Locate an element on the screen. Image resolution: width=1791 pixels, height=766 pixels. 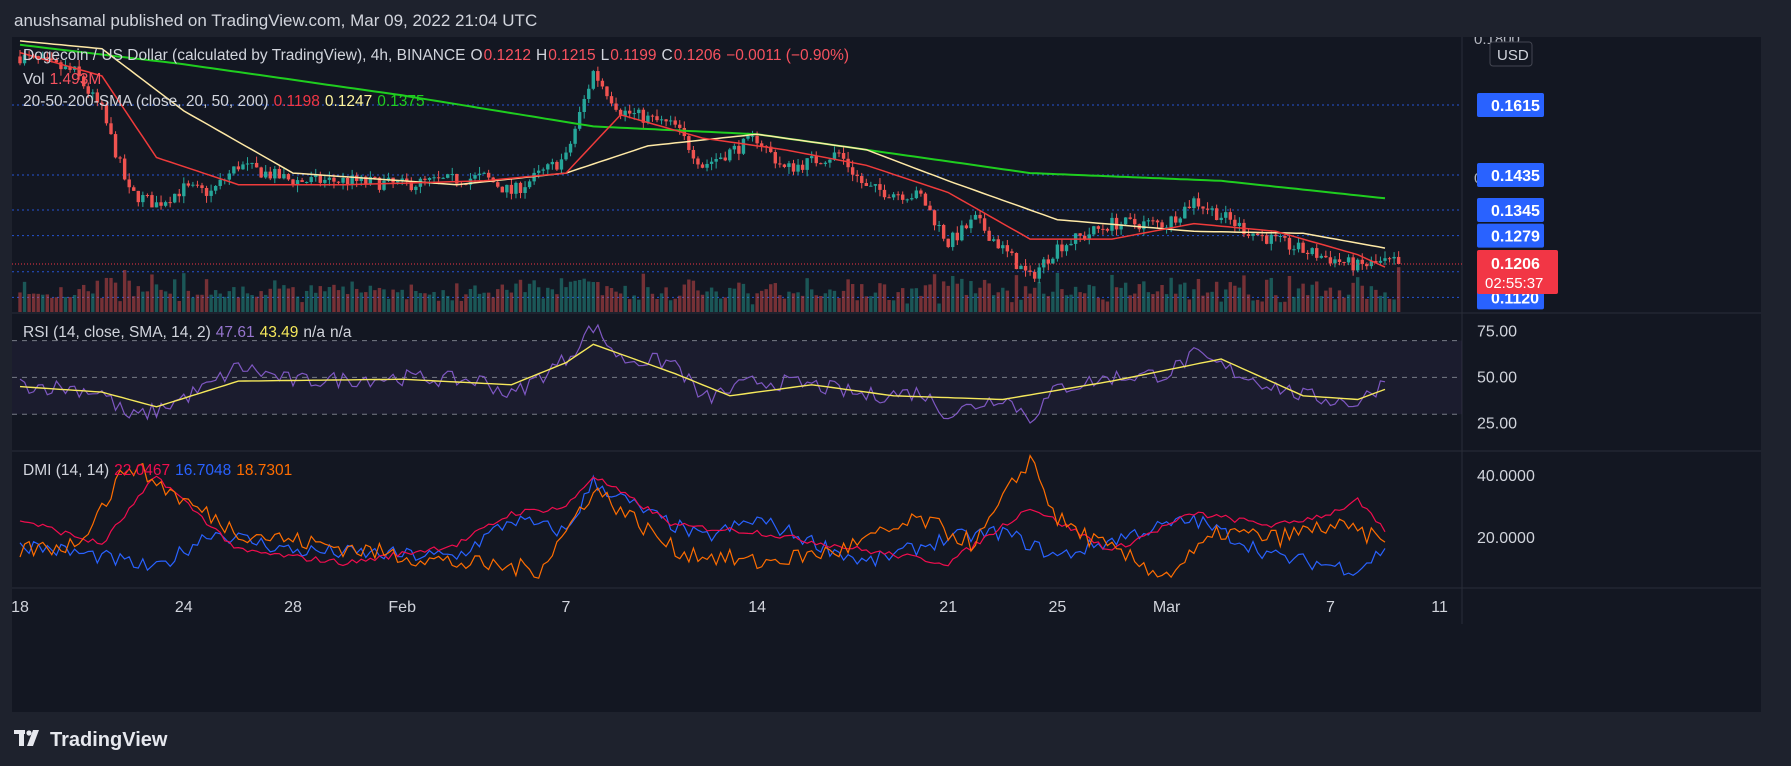
ohlc-h-label: H is located at coordinates (542, 55).